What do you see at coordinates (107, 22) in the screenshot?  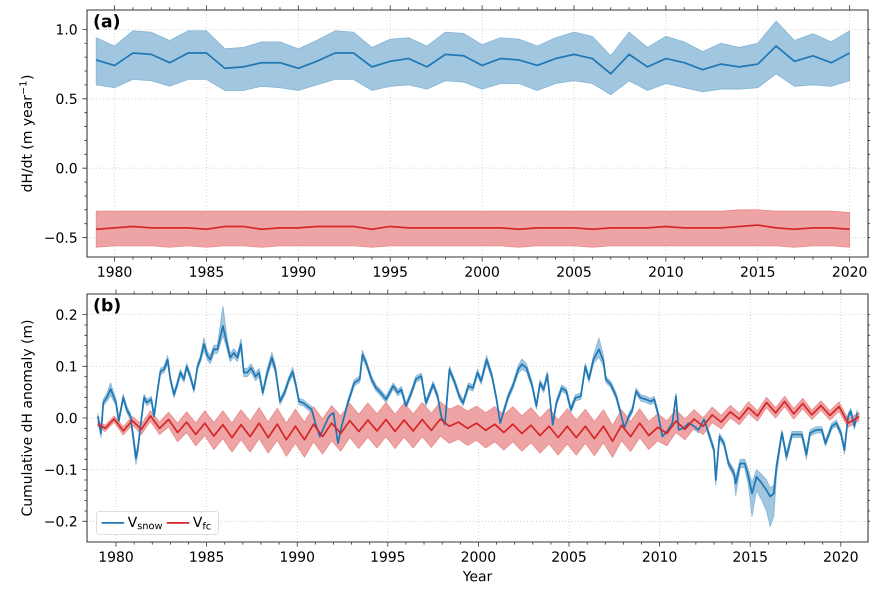 I see `chart-title: (a)` at bounding box center [107, 22].